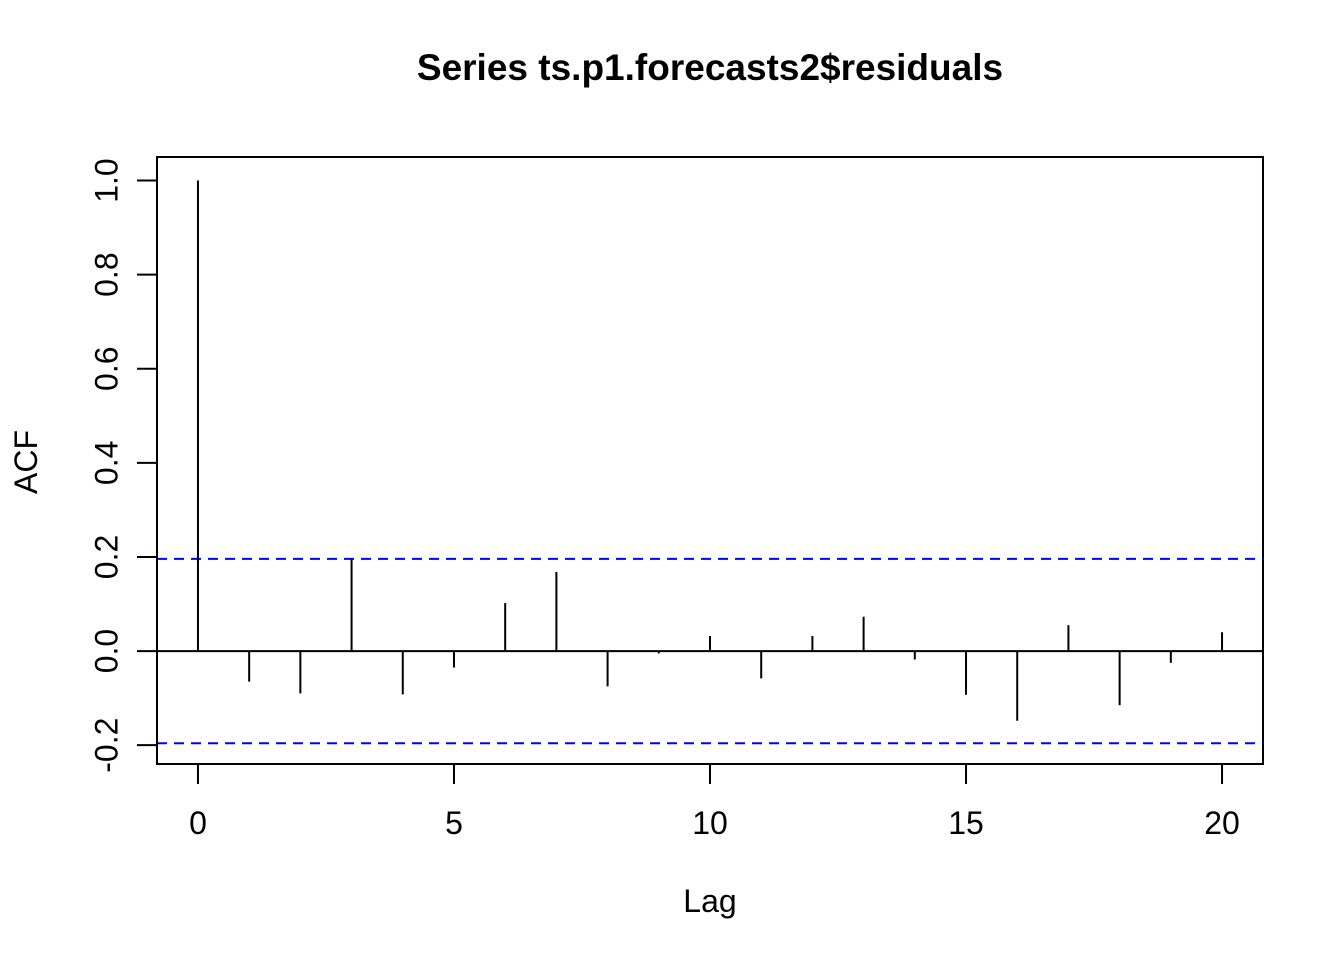 This screenshot has height=960, width=1344. What do you see at coordinates (710, 67) in the screenshot?
I see `chart-title: Series ts.p1.forecasts2$residuals` at bounding box center [710, 67].